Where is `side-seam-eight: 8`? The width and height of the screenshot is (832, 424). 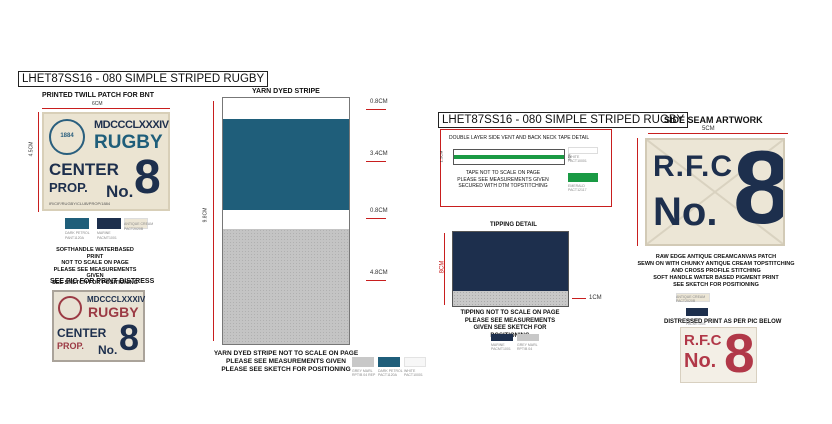 side-seam-eight: 8 is located at coordinates (758, 190).